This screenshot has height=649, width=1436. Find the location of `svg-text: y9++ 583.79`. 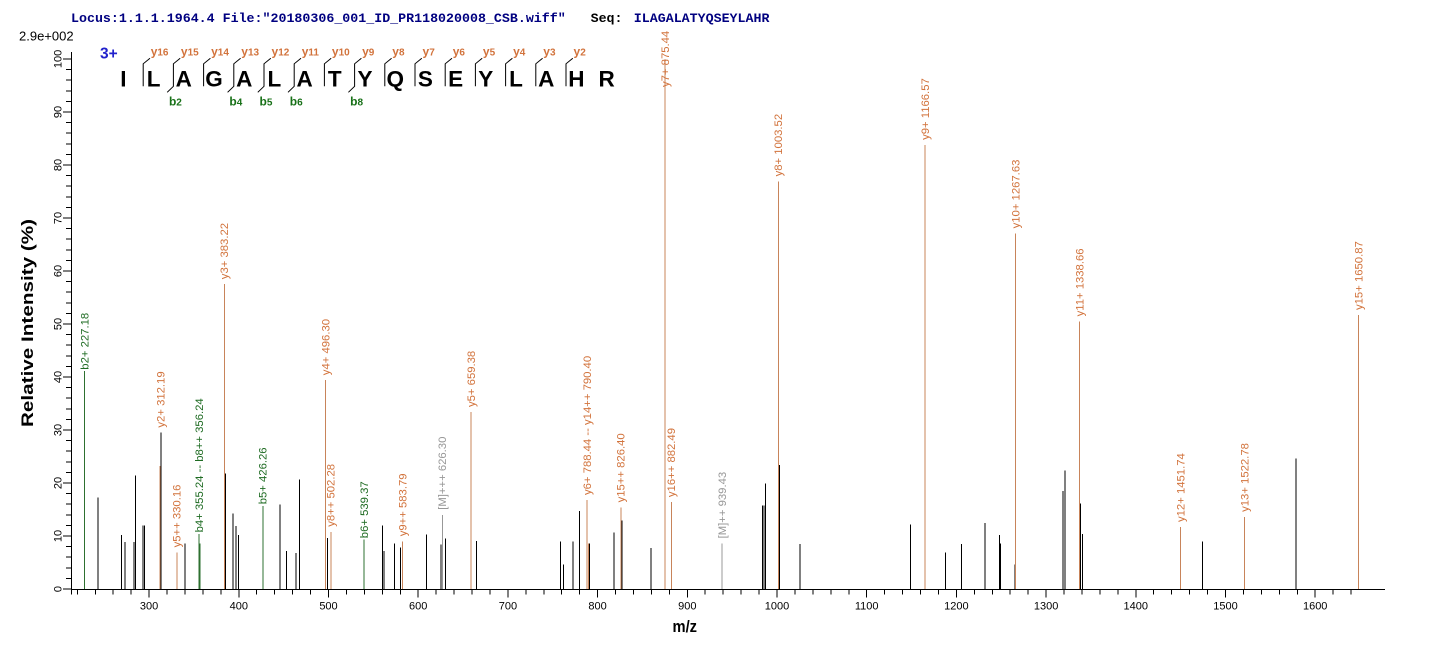

svg-text: y9++ 583.79 is located at coordinates (404, 504).